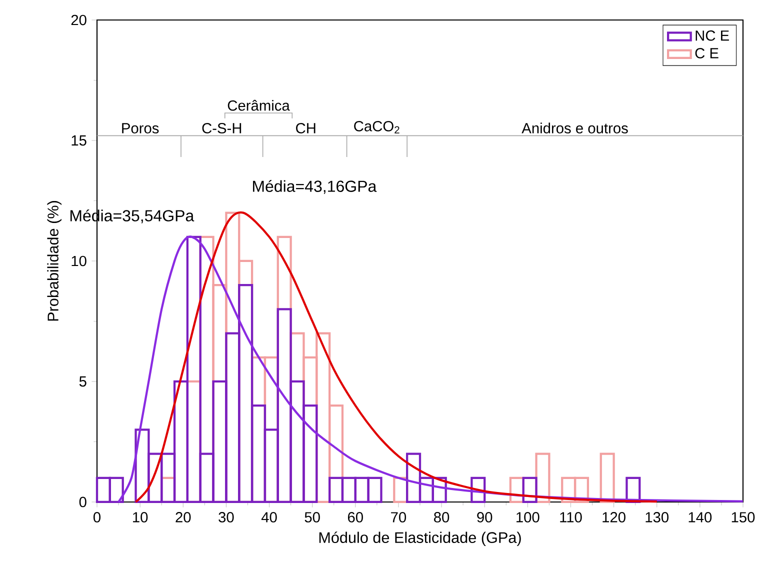  I want to click on x-tick-label: 80, so click(442, 517).